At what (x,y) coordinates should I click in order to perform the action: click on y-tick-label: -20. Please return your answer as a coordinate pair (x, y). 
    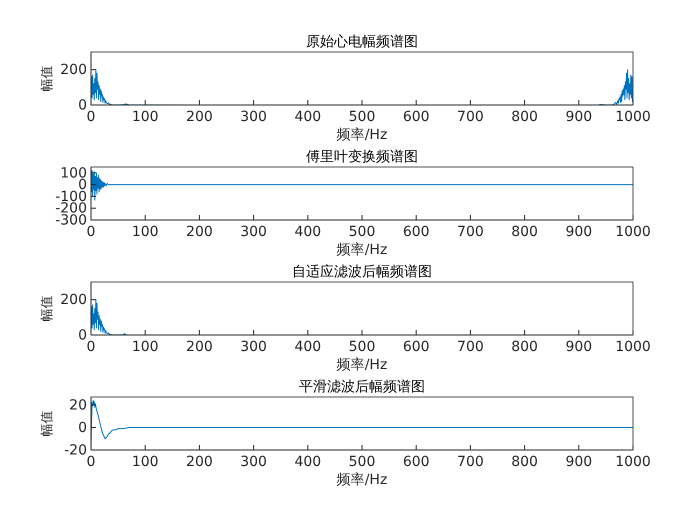
    Looking at the image, I should click on (75, 450).